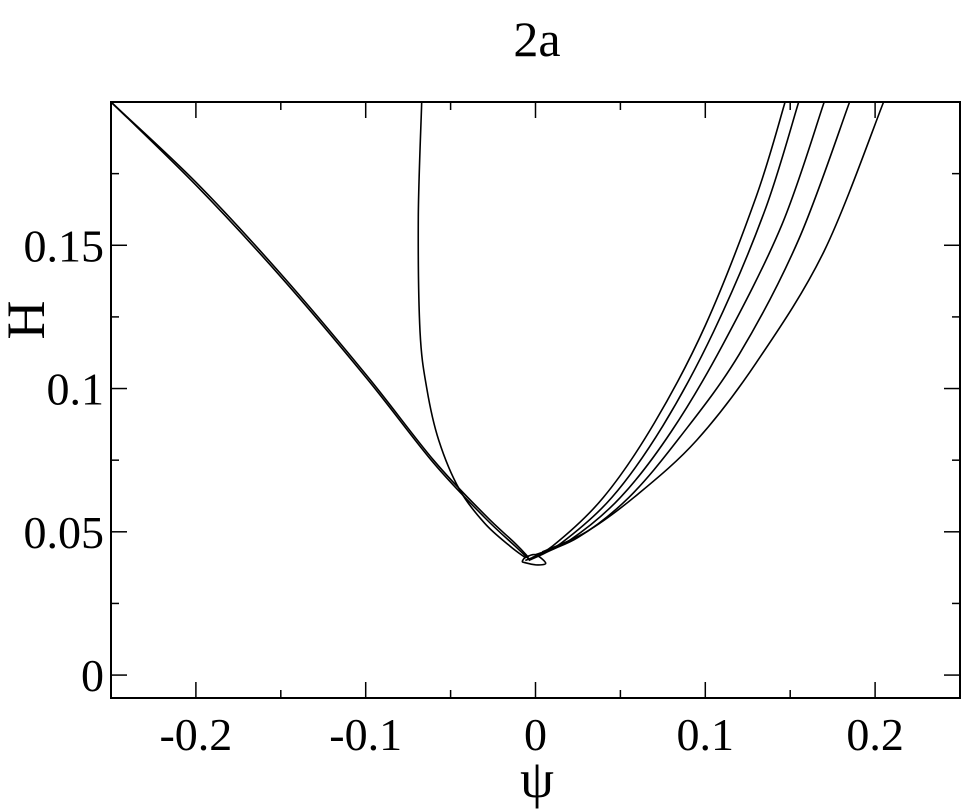 The height and width of the screenshot is (810, 964). Describe the element at coordinates (195, 734) in the screenshot. I see `x-tick-label: -0.2` at that location.